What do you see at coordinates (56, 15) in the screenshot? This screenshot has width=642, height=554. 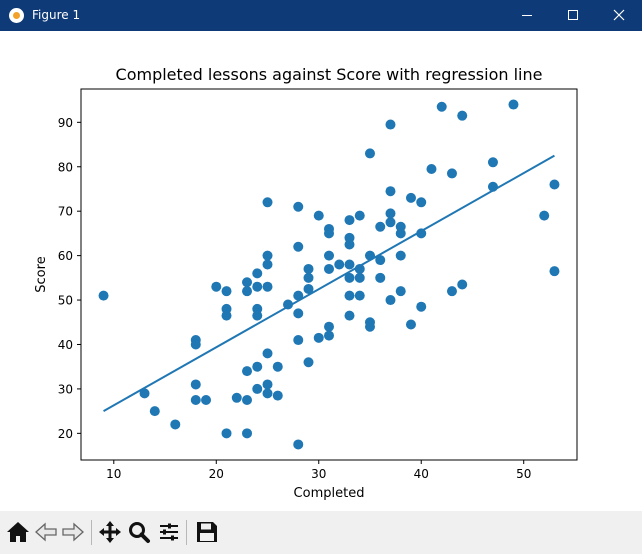 I see `window-title: Figure 1` at bounding box center [56, 15].